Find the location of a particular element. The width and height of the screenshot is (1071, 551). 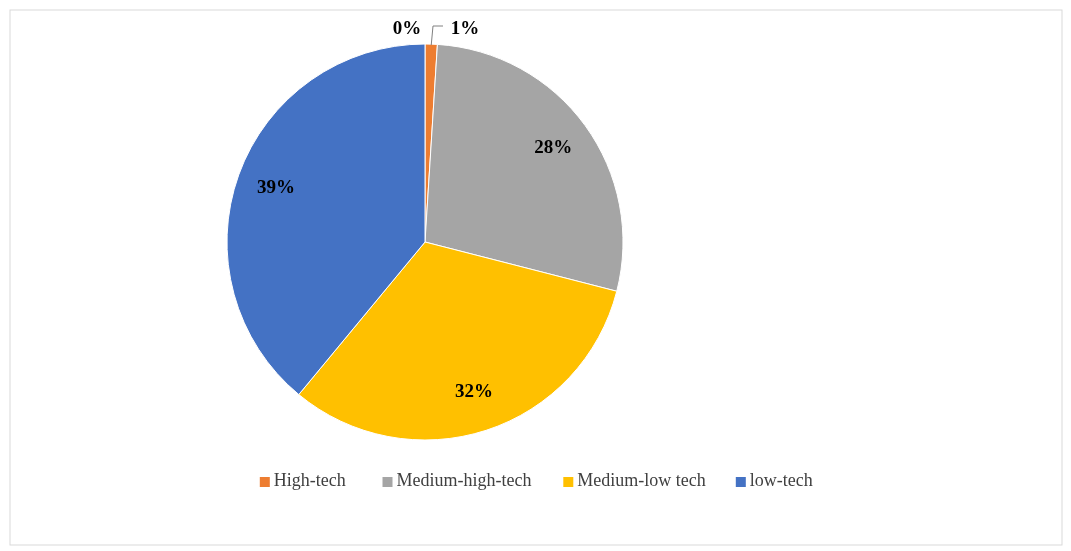

text: 0% is located at coordinates (407, 28).